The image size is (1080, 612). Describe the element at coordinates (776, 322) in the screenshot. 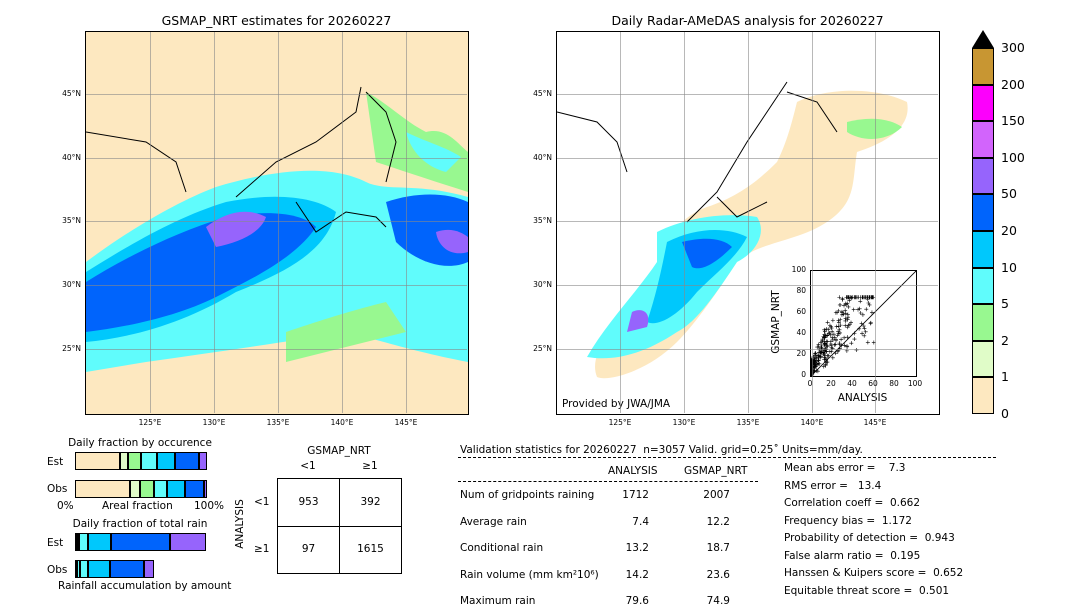

I see `scatter-ylabel: GSMAP_NRT` at that location.